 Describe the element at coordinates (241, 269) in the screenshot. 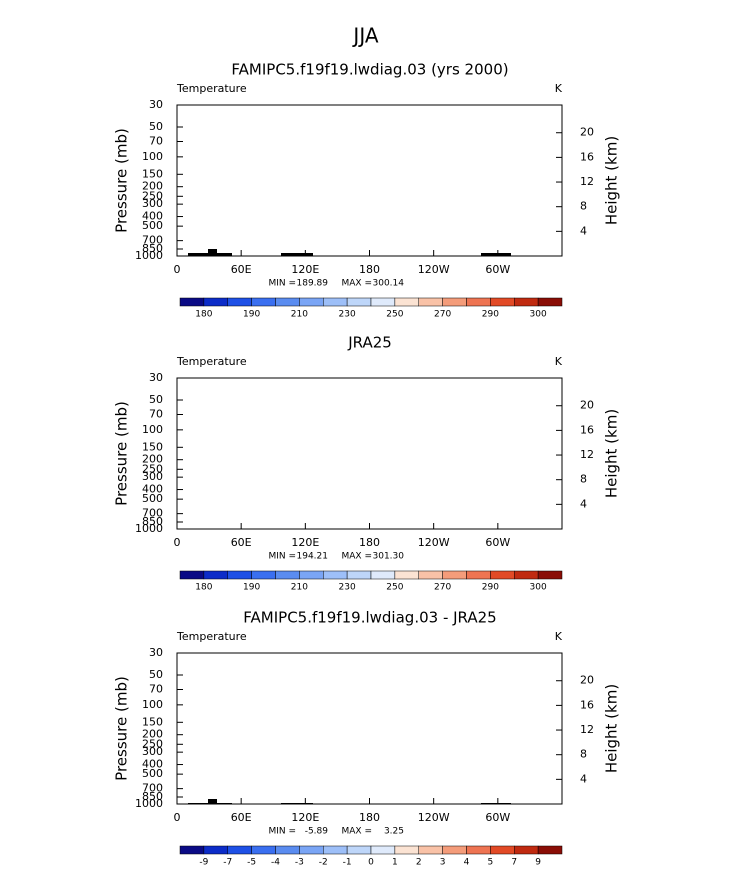

I see `x-tick-label: 60E` at that location.